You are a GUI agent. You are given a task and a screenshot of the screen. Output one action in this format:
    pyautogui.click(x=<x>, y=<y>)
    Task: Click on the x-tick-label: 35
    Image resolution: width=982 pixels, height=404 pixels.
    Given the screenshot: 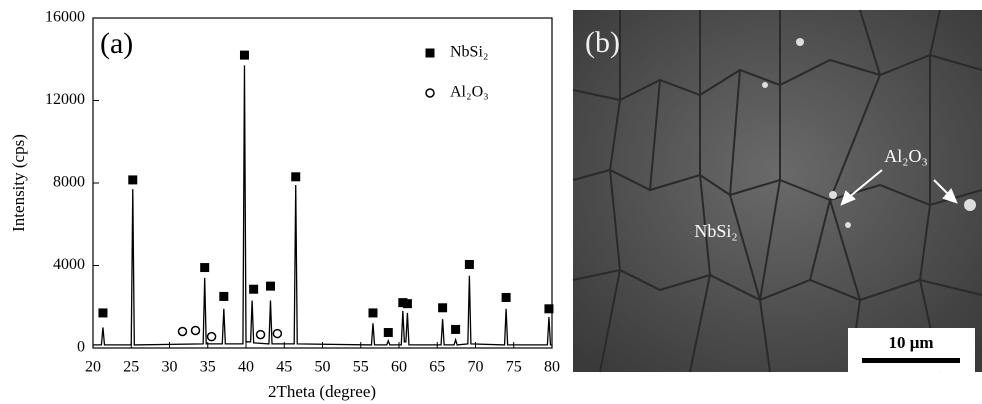 What is the action you would take?
    pyautogui.click(x=208, y=367)
    